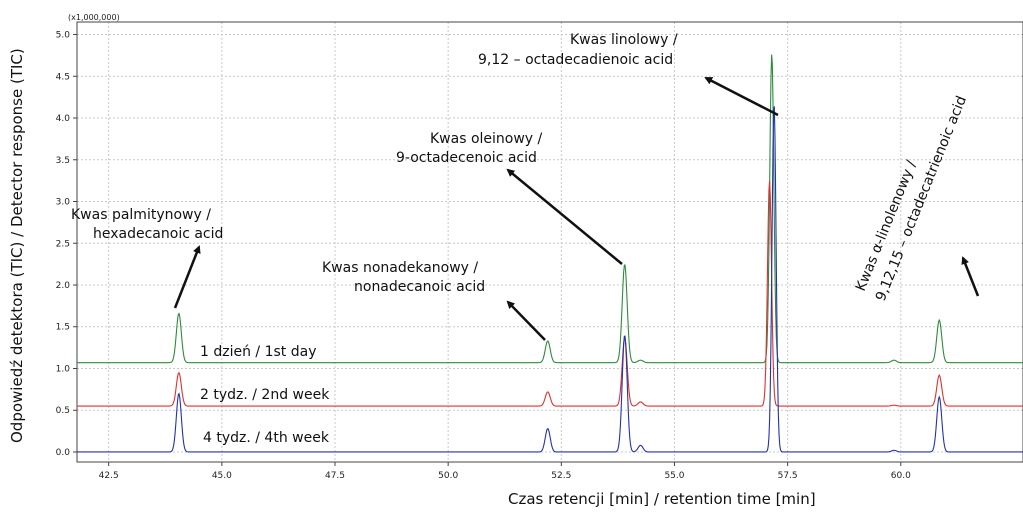  Describe the element at coordinates (63, 77) in the screenshot. I see `y-tick-label: 4.5` at that location.